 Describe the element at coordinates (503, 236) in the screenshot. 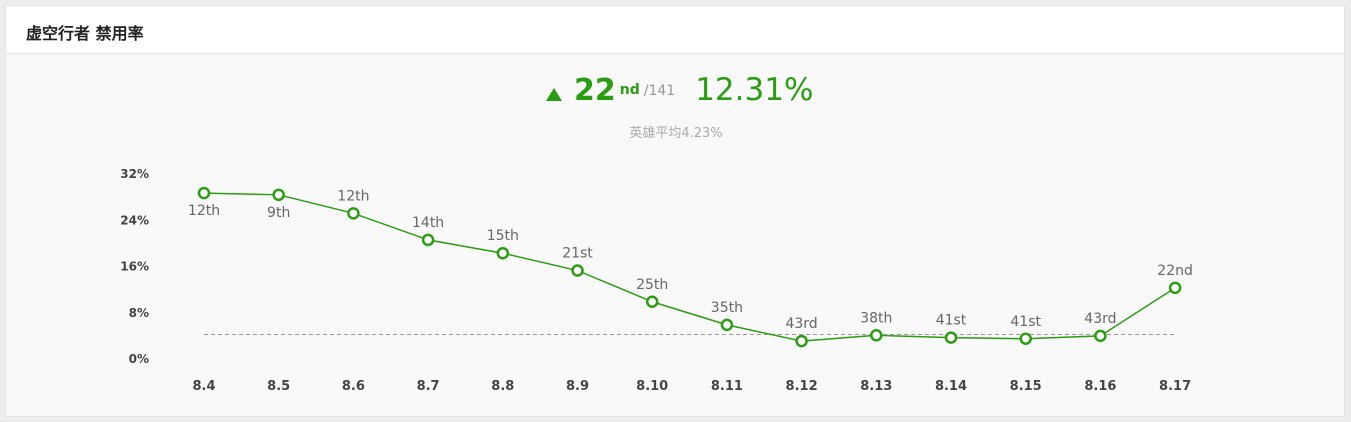

I see `data-point-label: 15th` at that location.